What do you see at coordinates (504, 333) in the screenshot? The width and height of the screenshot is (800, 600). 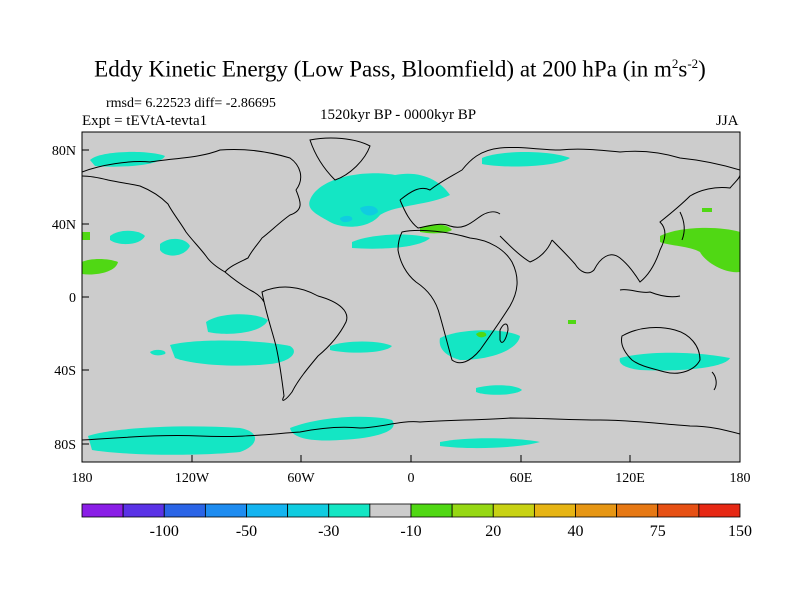 I see `coast-madagascar` at bounding box center [504, 333].